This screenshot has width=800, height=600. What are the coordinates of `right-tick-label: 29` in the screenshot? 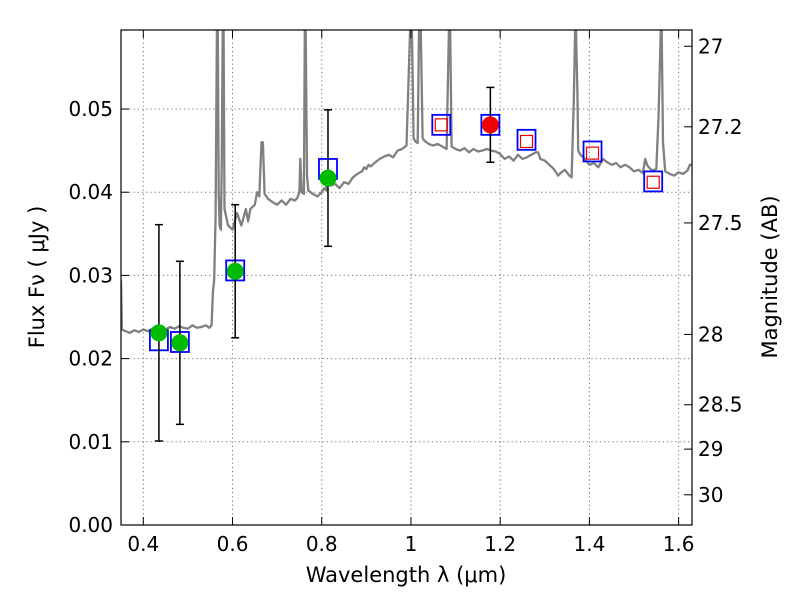 It's located at (710, 449).